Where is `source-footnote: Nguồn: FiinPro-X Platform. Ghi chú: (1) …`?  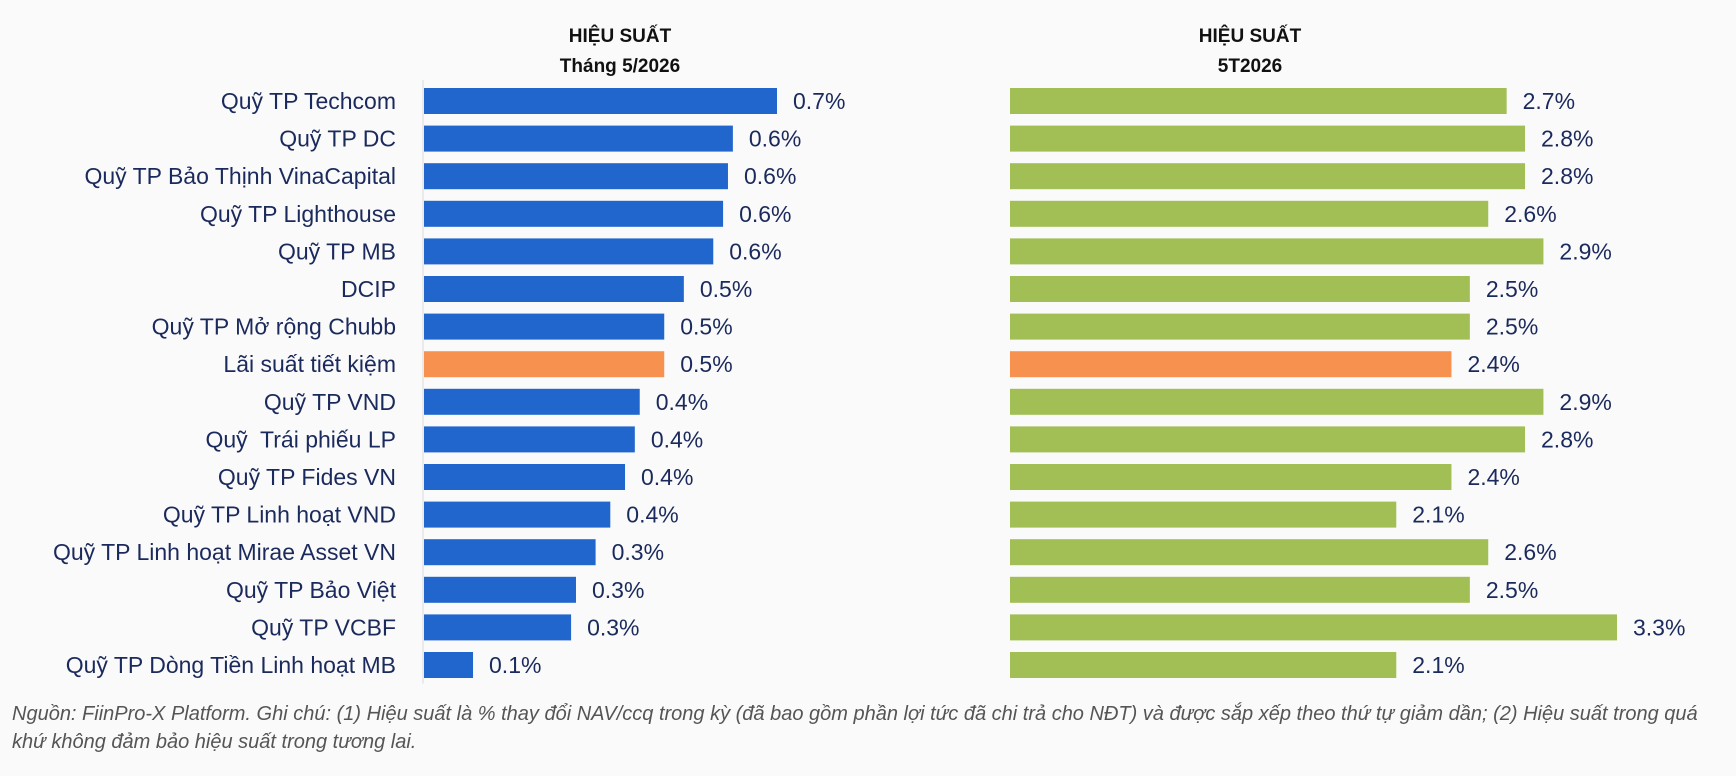
source-footnote: Nguồn: FiinPro-X Platform. Ghi chú: (1) … is located at coordinates (855, 728).